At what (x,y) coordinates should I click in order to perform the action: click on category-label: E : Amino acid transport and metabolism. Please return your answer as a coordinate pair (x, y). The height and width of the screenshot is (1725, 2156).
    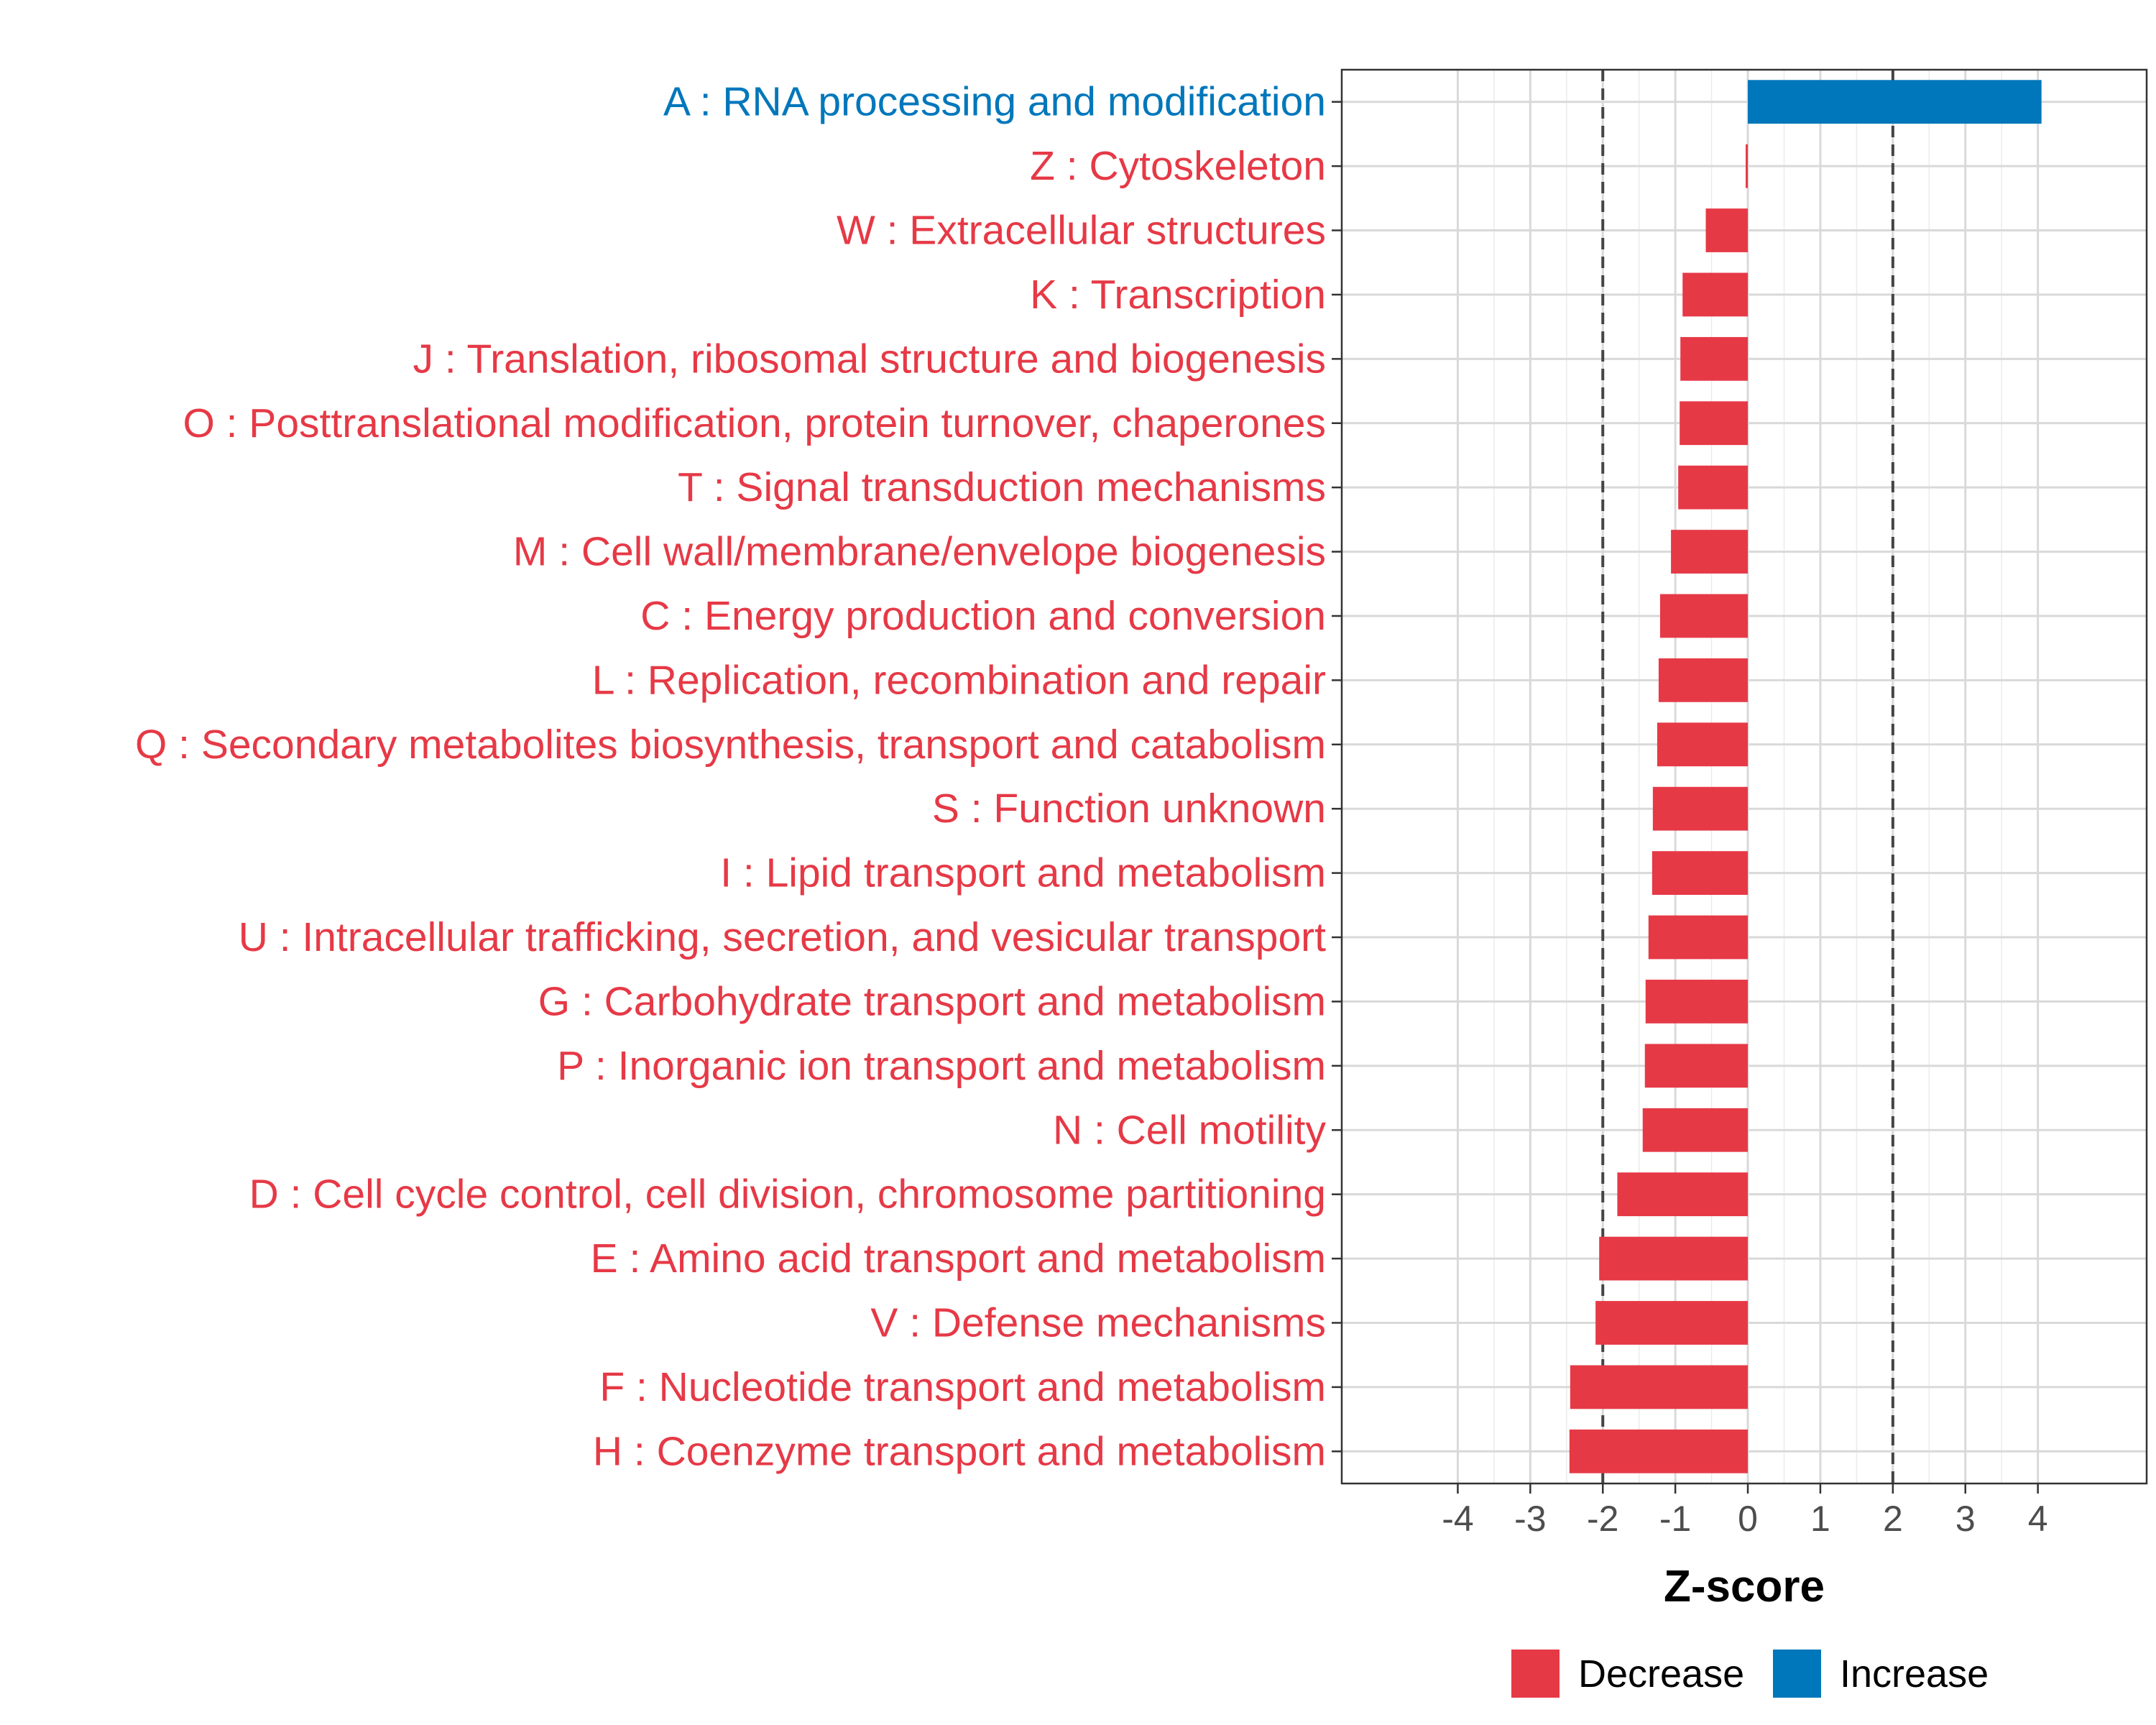
    Looking at the image, I should click on (958, 1259).